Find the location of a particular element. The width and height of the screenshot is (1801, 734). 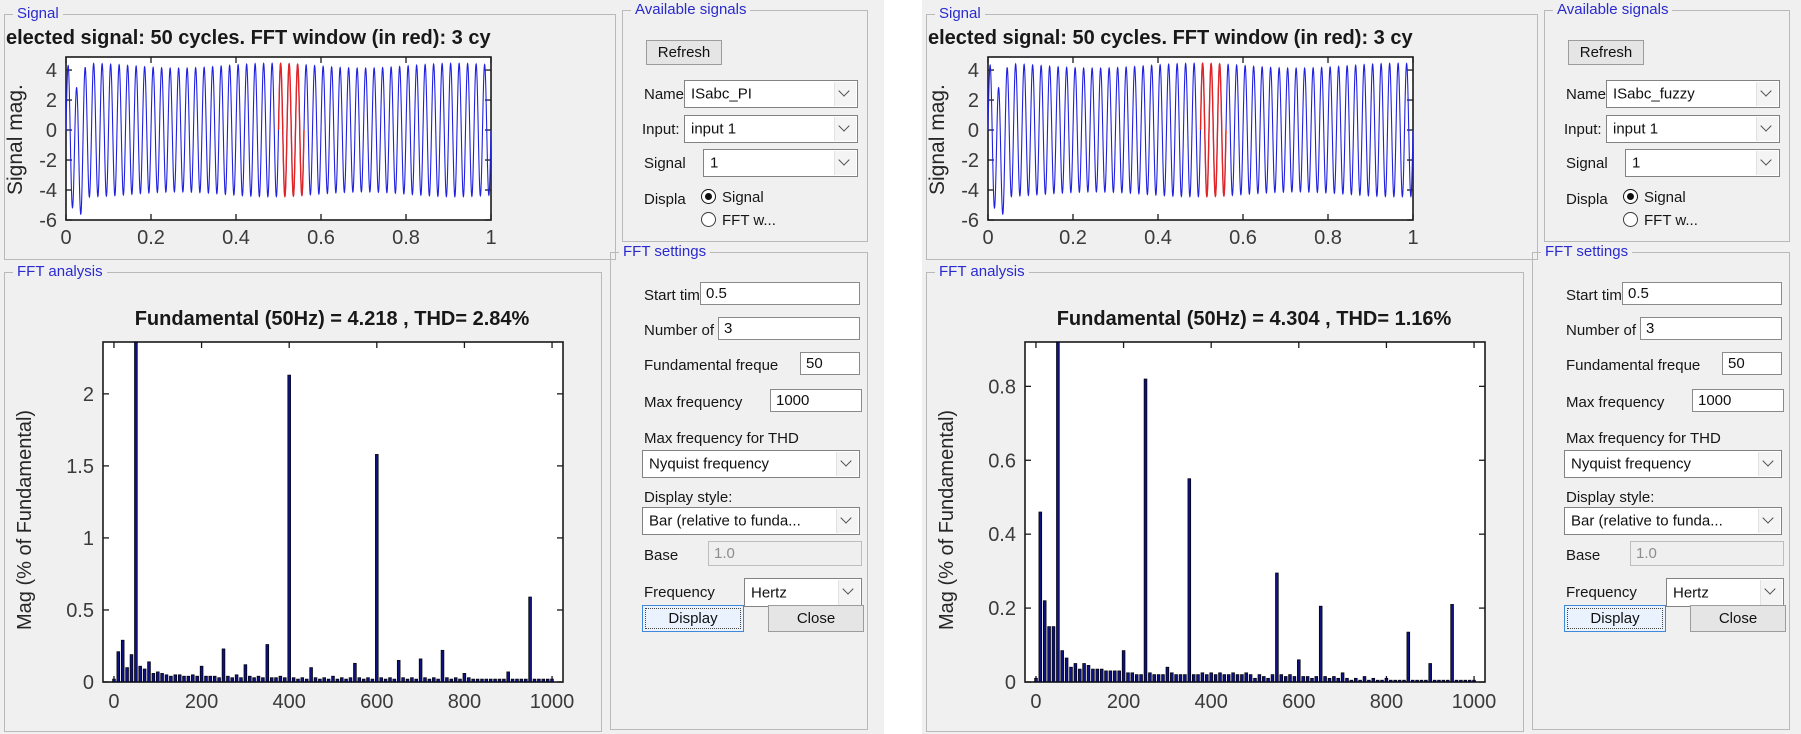

display-style-label: Display style: is located at coordinates (1610, 497).